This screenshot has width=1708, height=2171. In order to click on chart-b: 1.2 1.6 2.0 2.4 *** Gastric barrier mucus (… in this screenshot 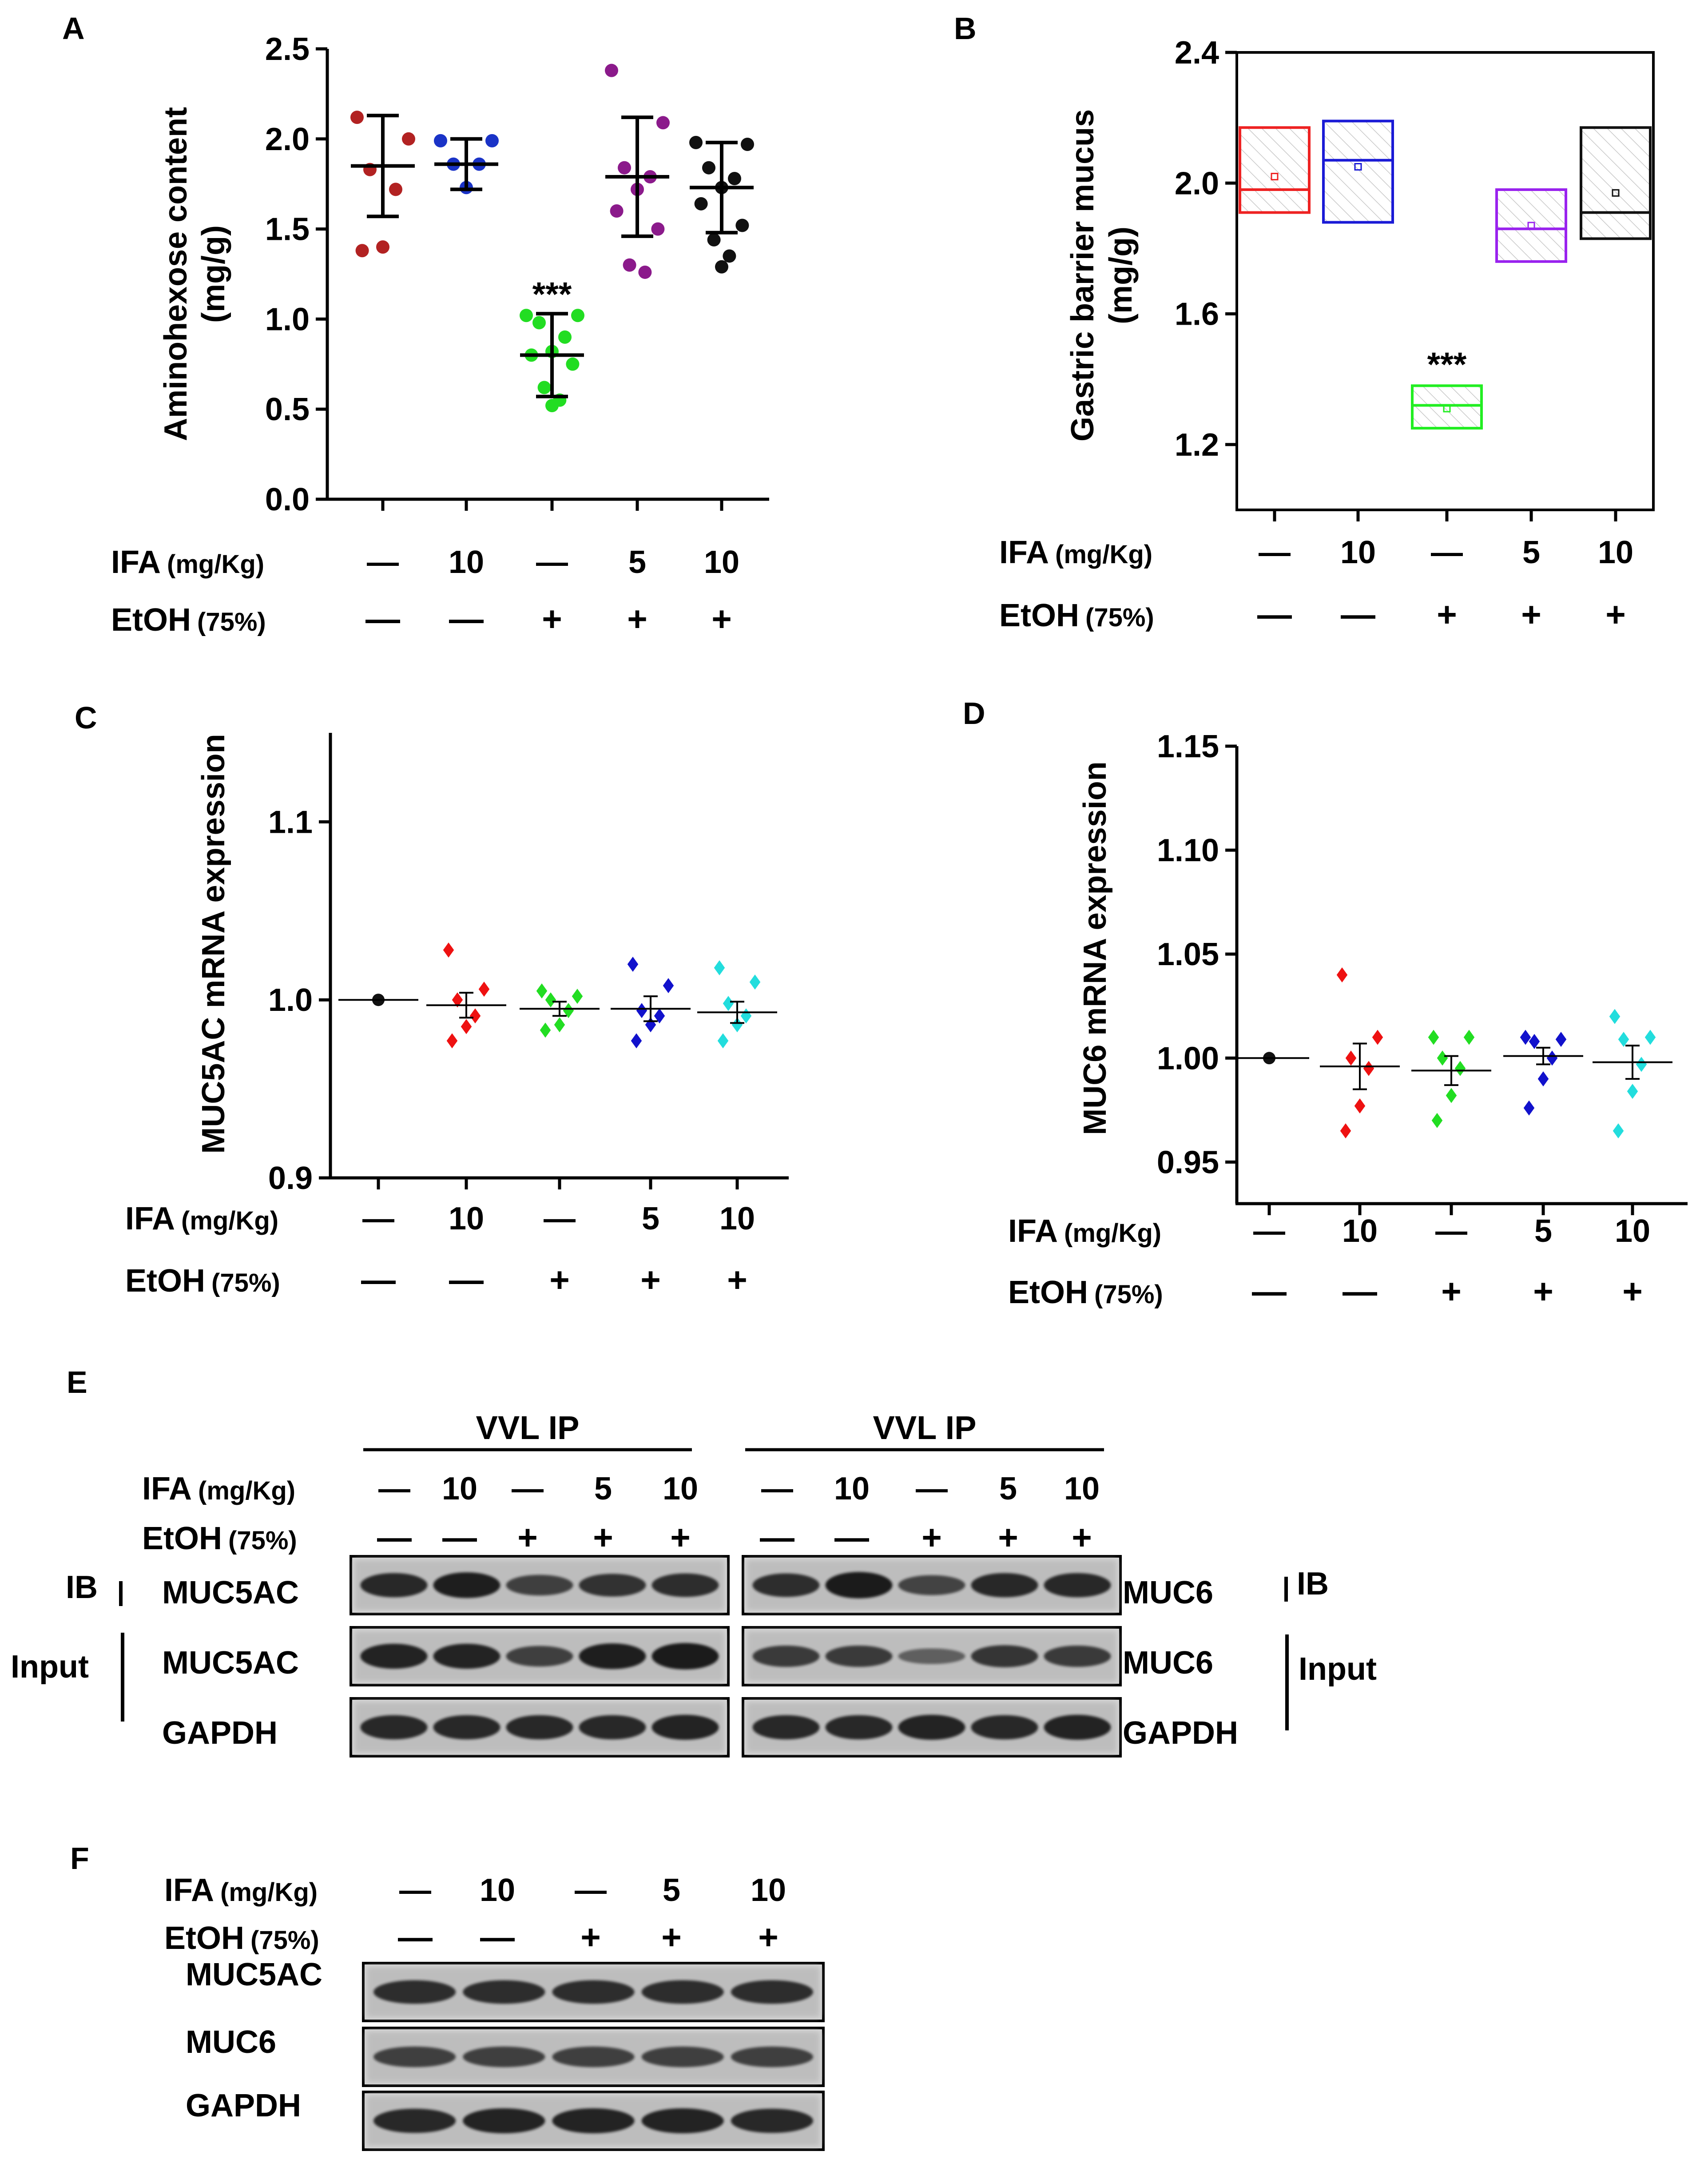, I will do `click(1360, 278)`.